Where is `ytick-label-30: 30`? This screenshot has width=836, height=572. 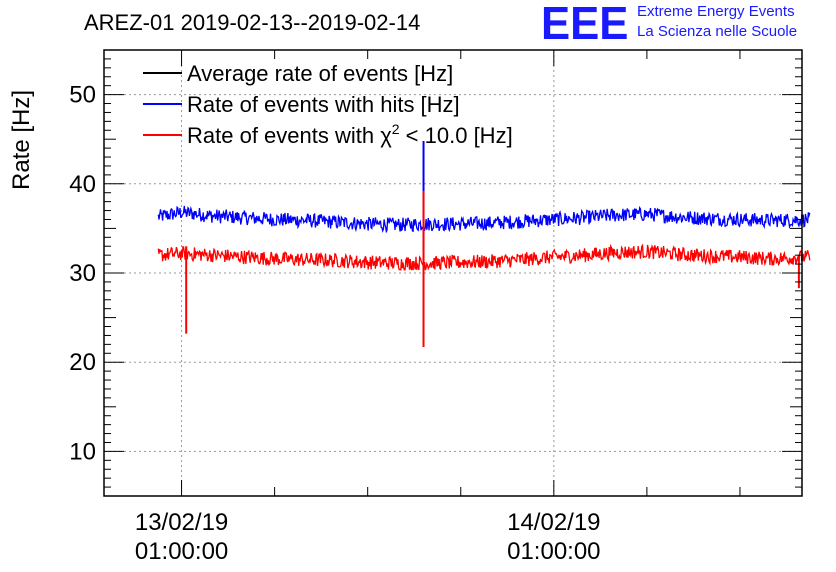
ytick-label-30: 30 is located at coordinates (82, 273).